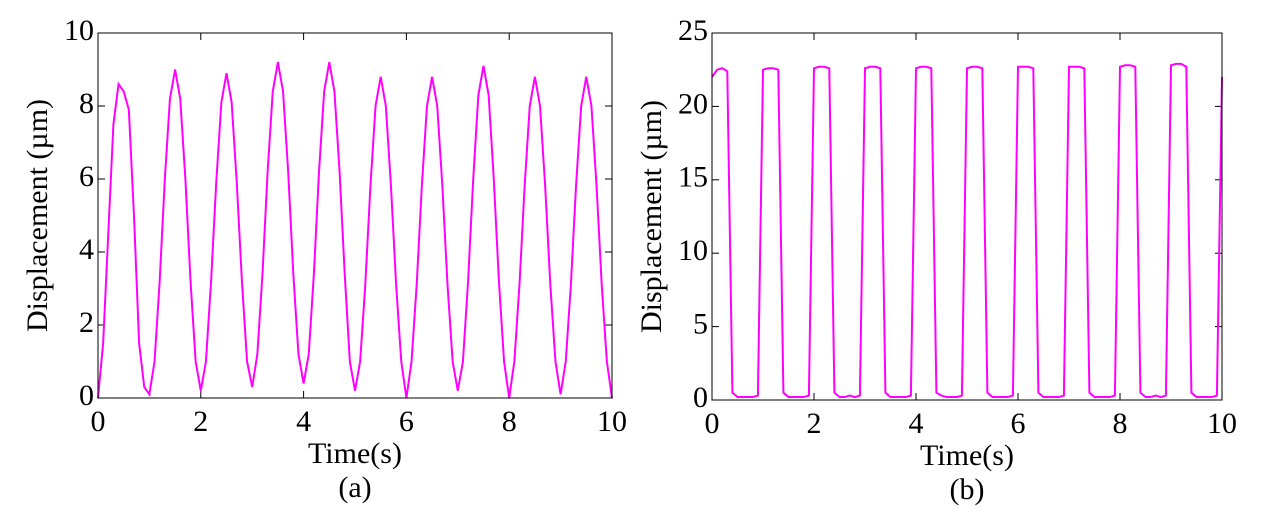 The width and height of the screenshot is (1270, 528). What do you see at coordinates (700, 323) in the screenshot?
I see `y-tick-label: 5` at bounding box center [700, 323].